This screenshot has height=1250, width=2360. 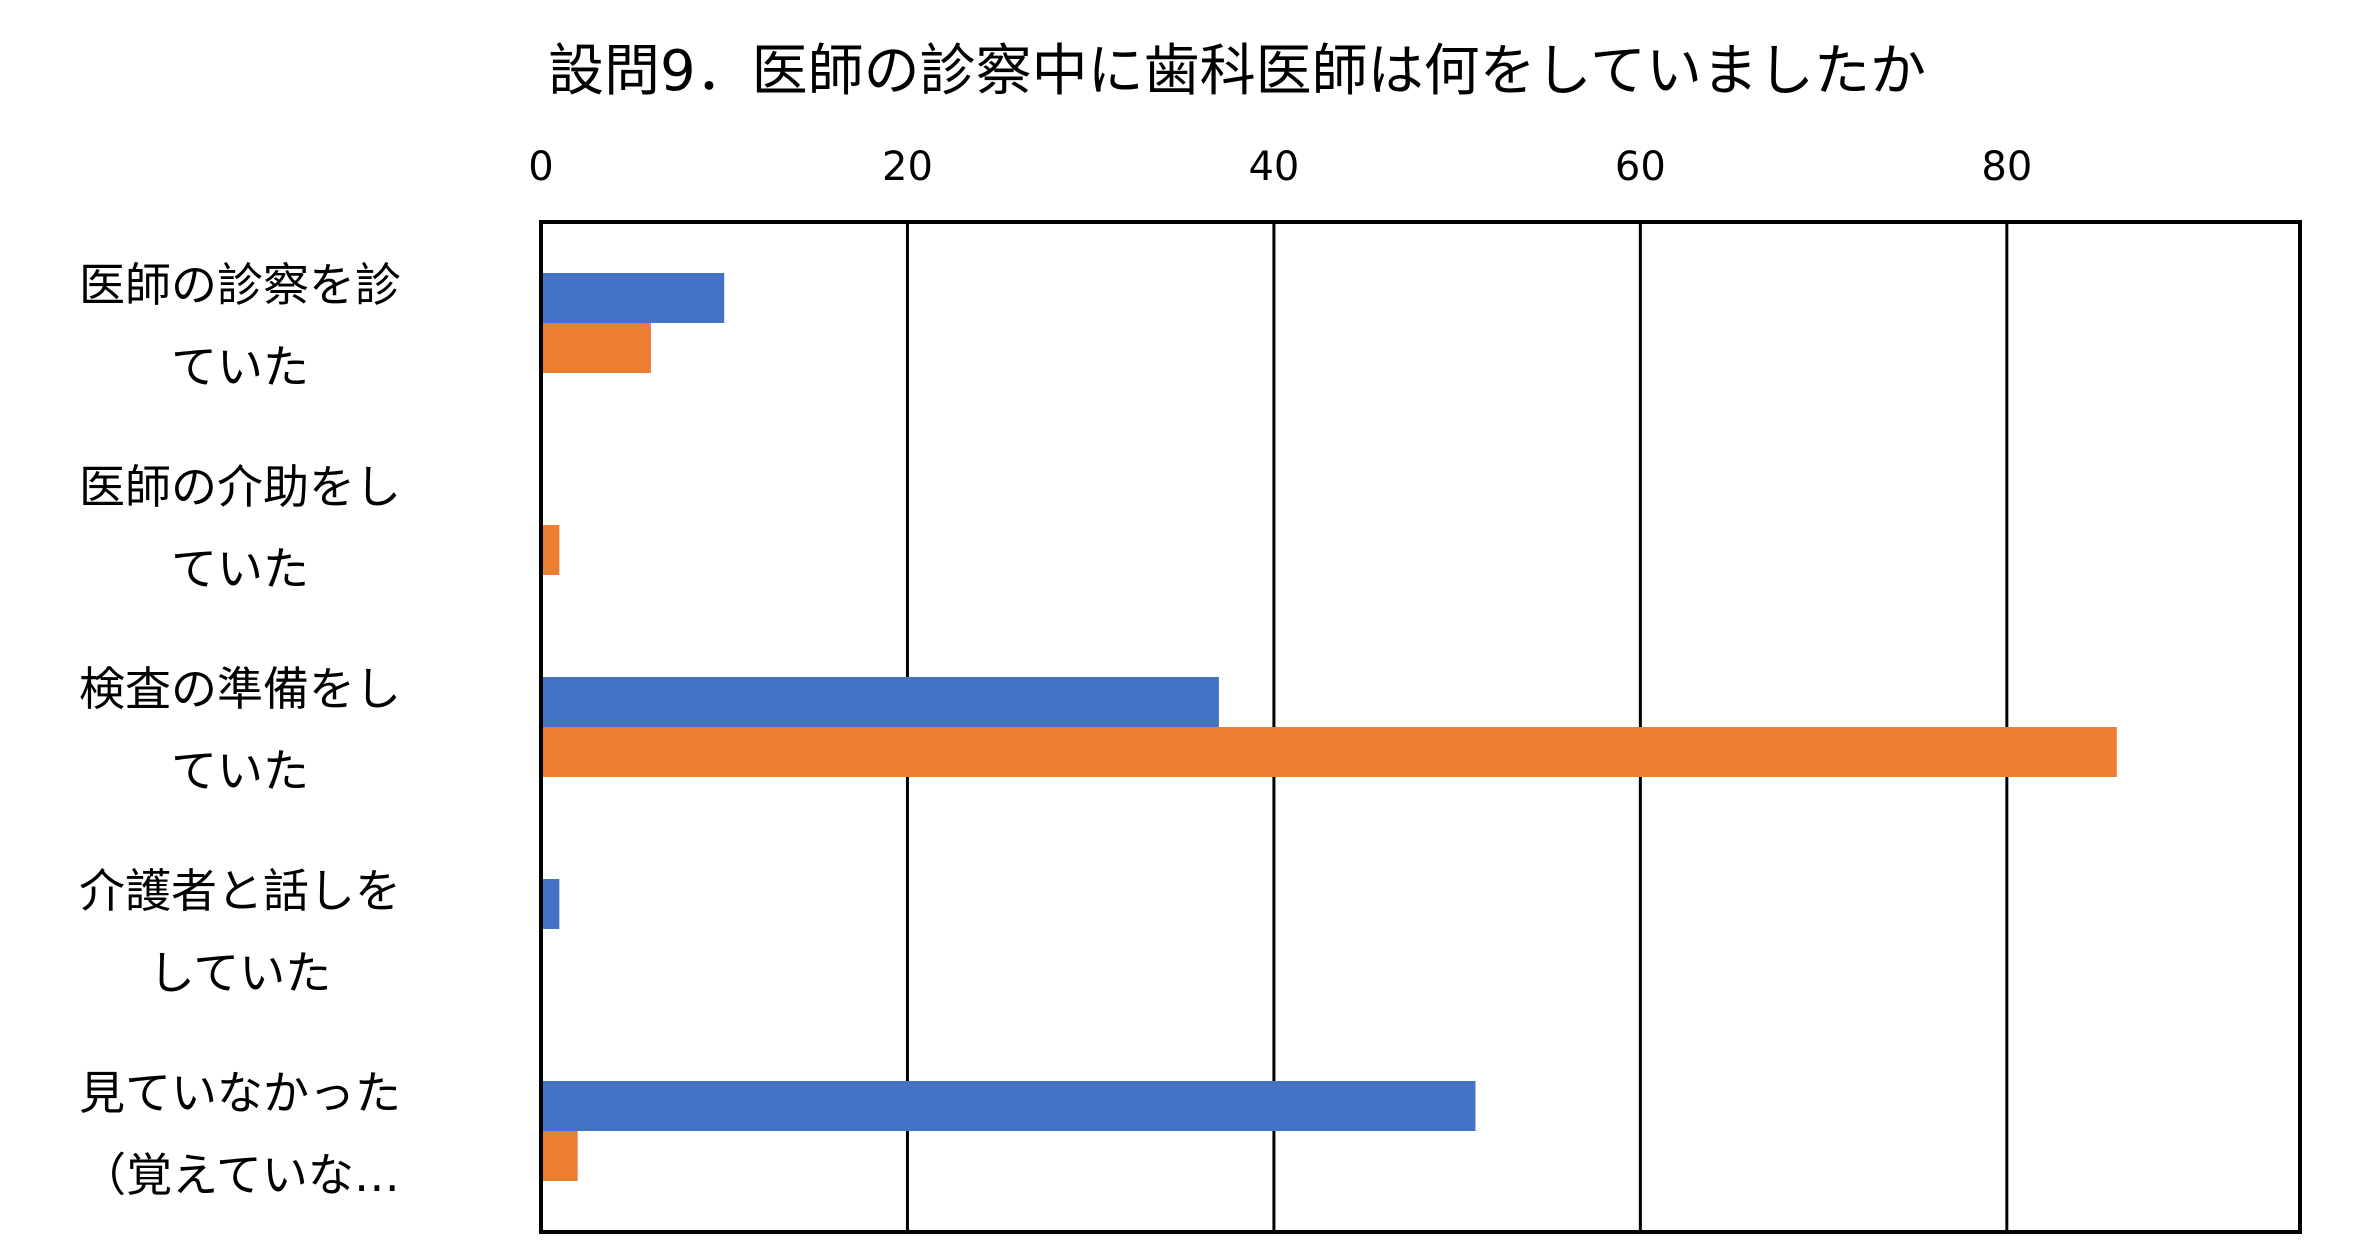 I want to click on x-tick-label: 80, so click(x=2006, y=167).